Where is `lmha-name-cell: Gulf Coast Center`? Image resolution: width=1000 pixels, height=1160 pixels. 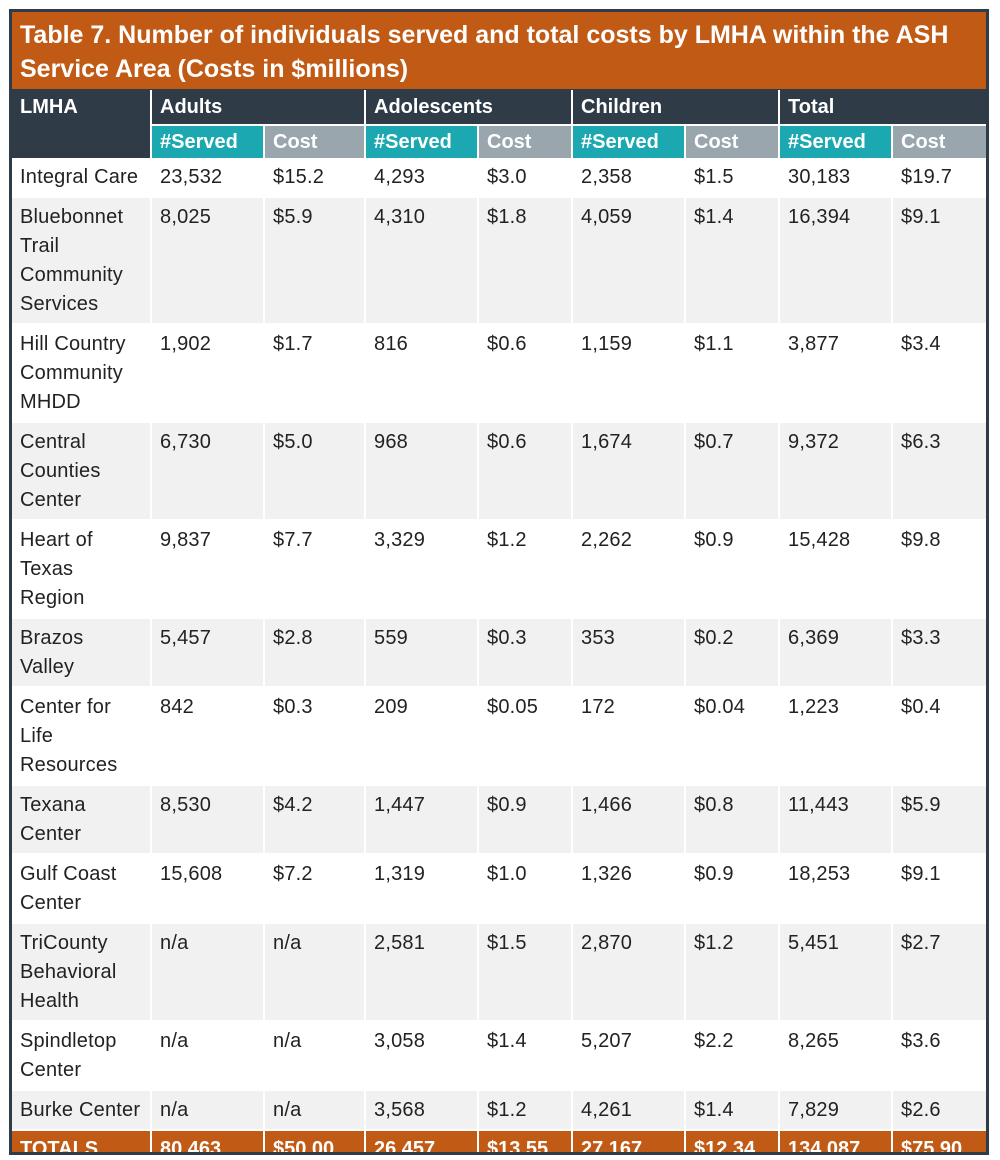
lmha-name-cell: Gulf Coast Center is located at coordinates (82, 889).